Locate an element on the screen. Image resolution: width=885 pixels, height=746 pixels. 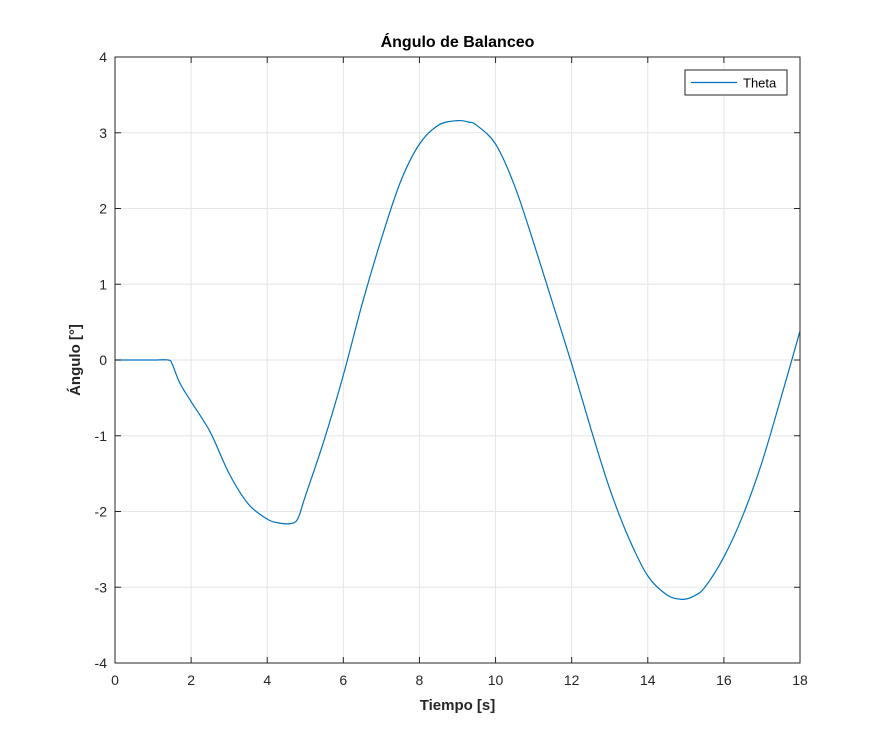
x-axis-title: Tiempo [s] is located at coordinates (458, 705).